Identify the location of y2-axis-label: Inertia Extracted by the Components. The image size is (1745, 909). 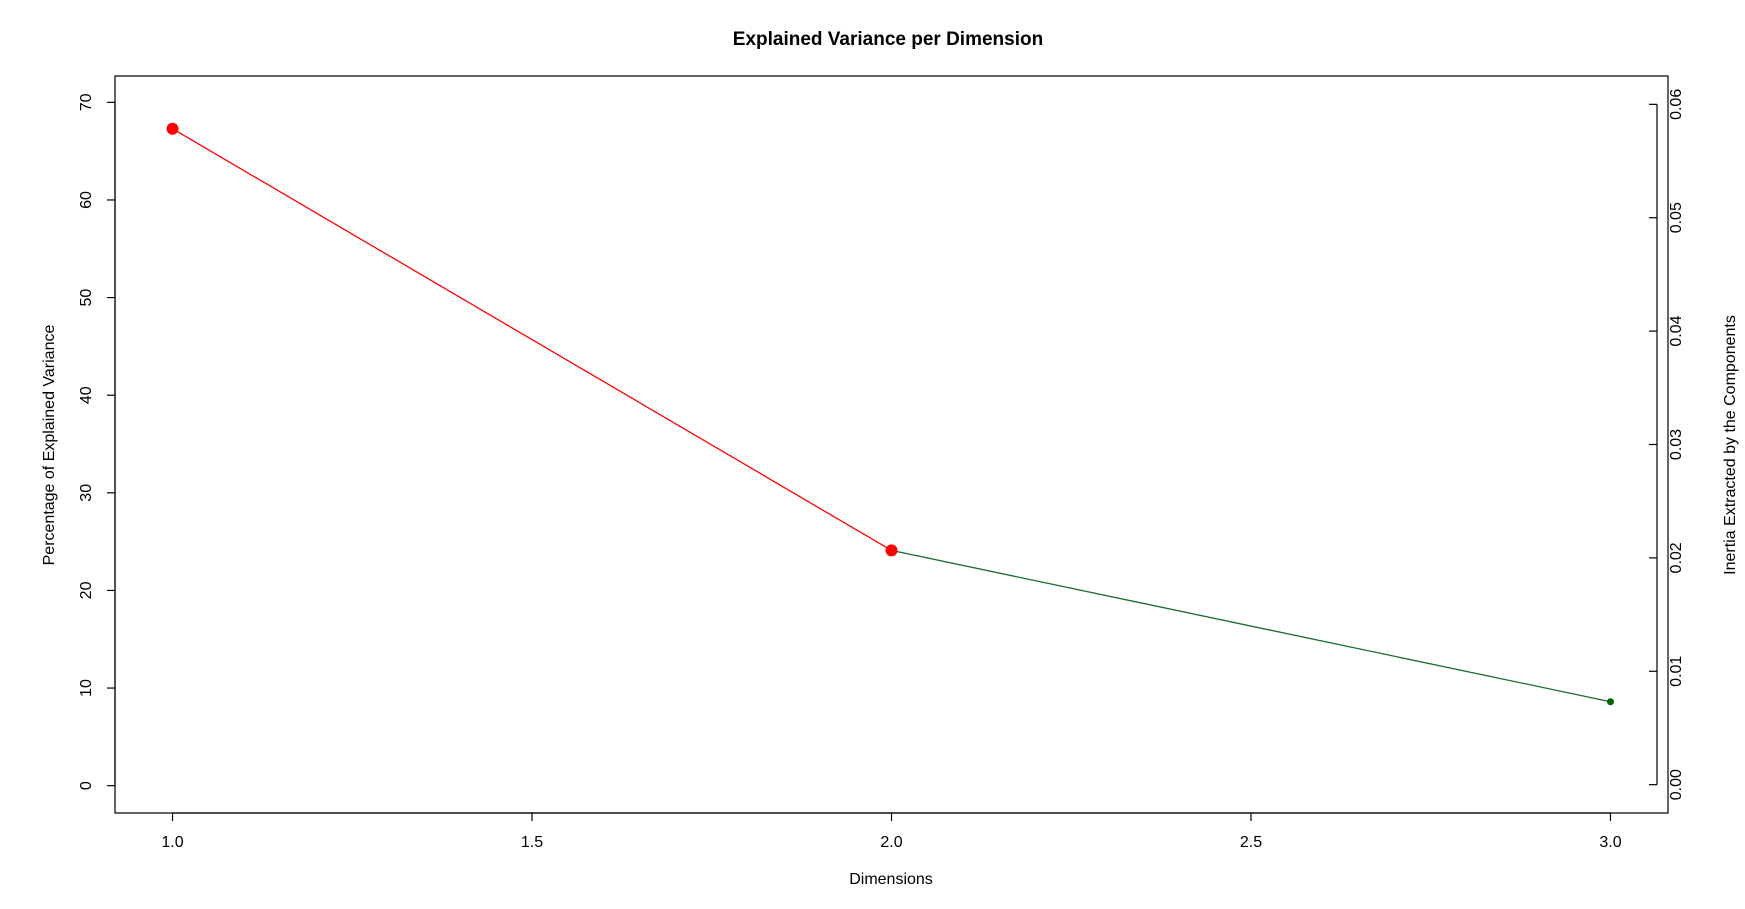
(1730, 445).